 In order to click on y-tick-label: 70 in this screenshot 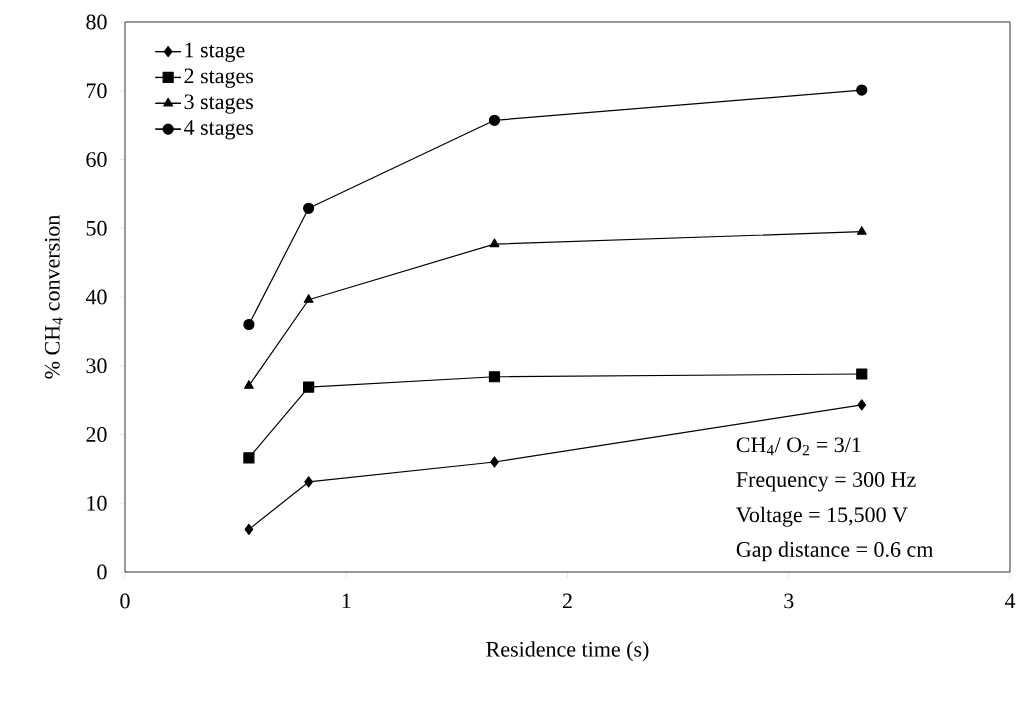, I will do `click(96, 91)`.